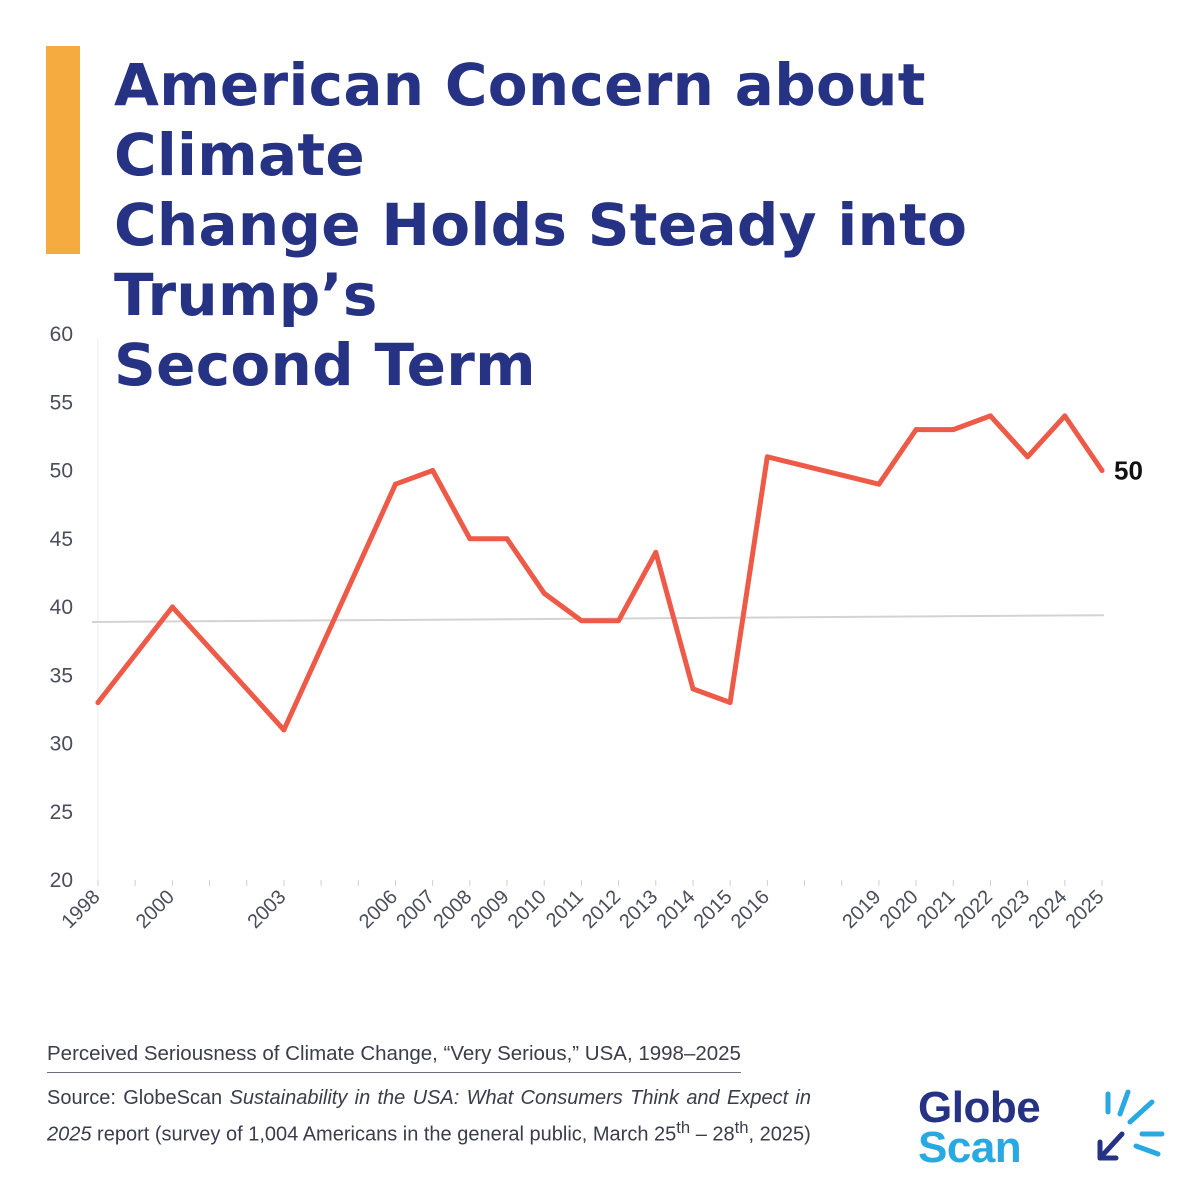 This screenshot has width=1200, height=1200. I want to click on x-tick-label: 2020, so click(899, 909).